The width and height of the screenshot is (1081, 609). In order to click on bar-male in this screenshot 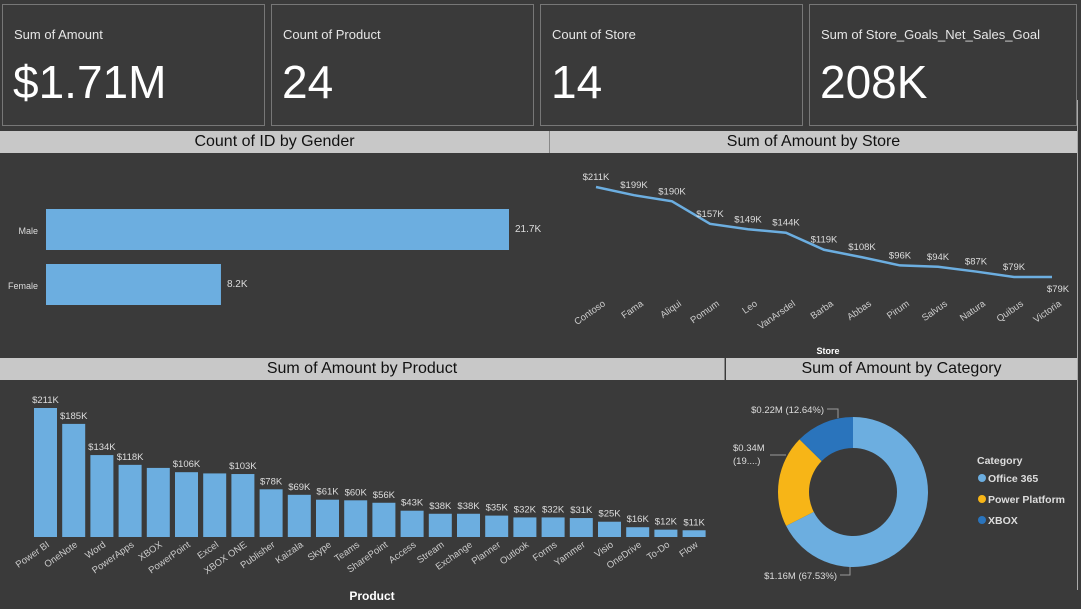, I will do `click(277, 229)`.